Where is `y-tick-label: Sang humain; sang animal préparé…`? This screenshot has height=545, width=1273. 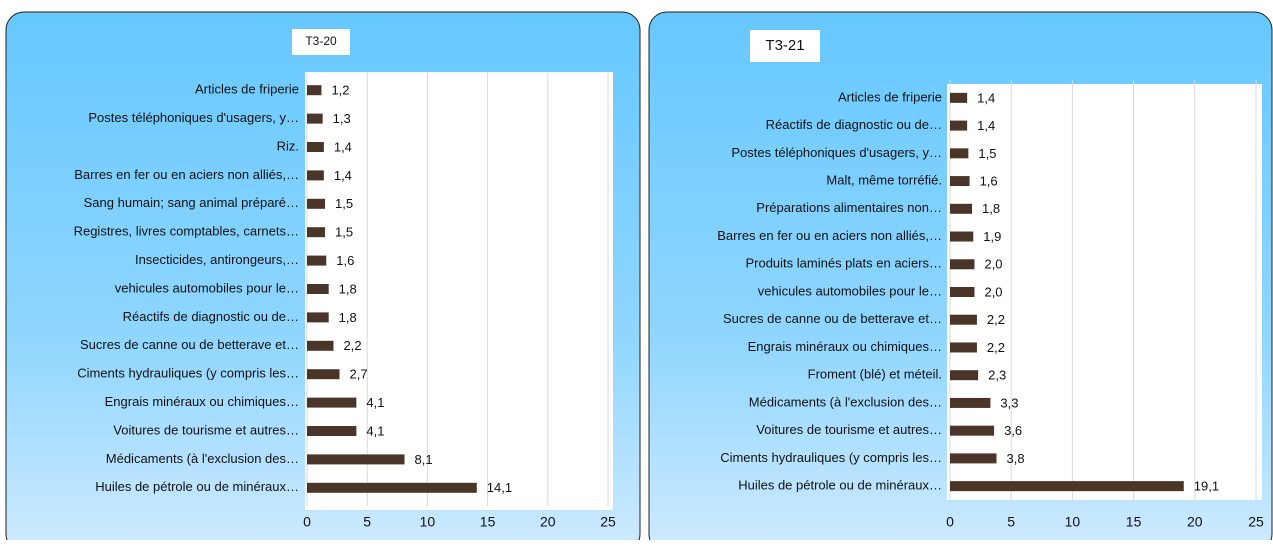
y-tick-label: Sang humain; sang animal préparé… is located at coordinates (191, 202).